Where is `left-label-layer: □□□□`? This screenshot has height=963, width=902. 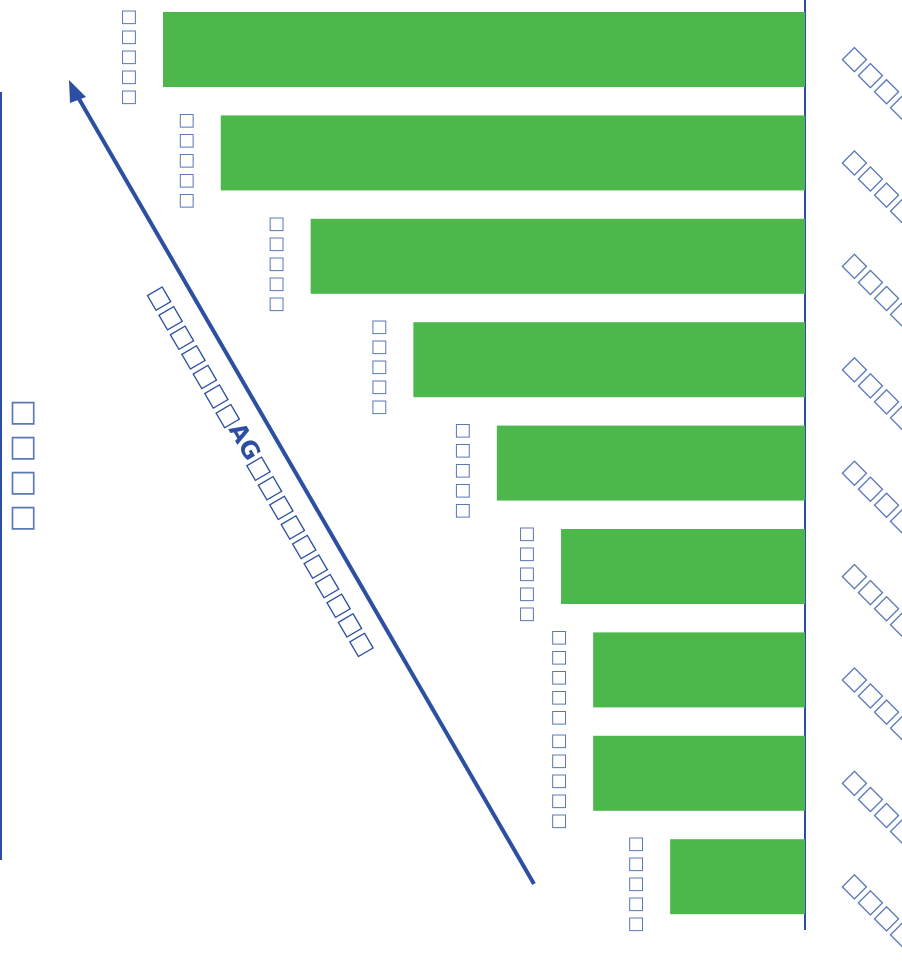 left-label-layer: □□□□ is located at coordinates (23, 464).